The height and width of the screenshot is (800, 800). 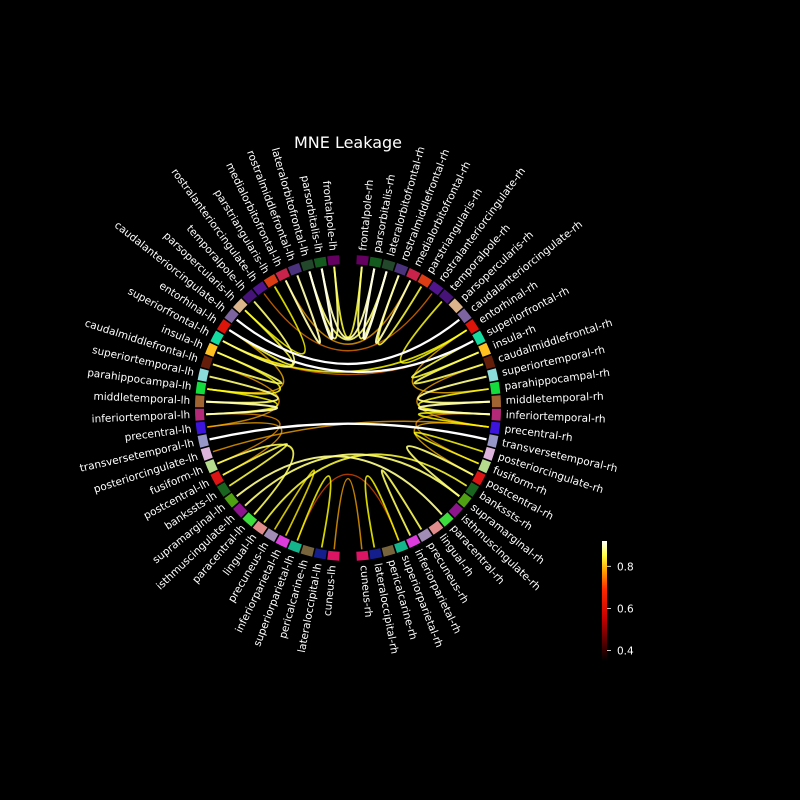 I want to click on node-caudalmiddlefrontal-lh, so click(x=206, y=362).